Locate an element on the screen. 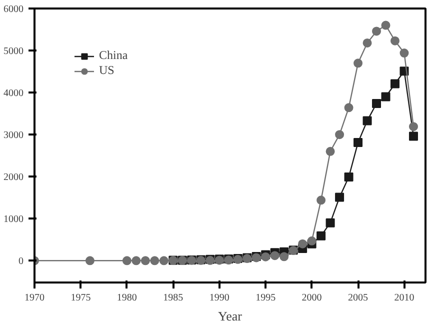 Image resolution: width=433 pixels, height=326 pixels. x-tick-label: 2000 is located at coordinates (312, 298).